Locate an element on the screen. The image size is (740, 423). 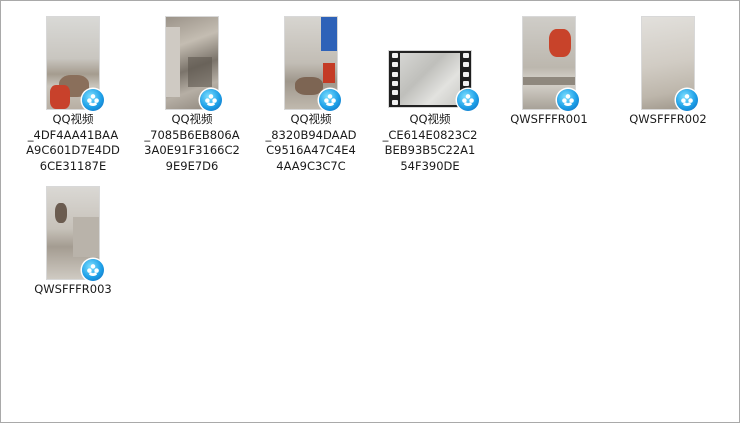
file-item: QWSFFFR003 is located at coordinates (73, 242).